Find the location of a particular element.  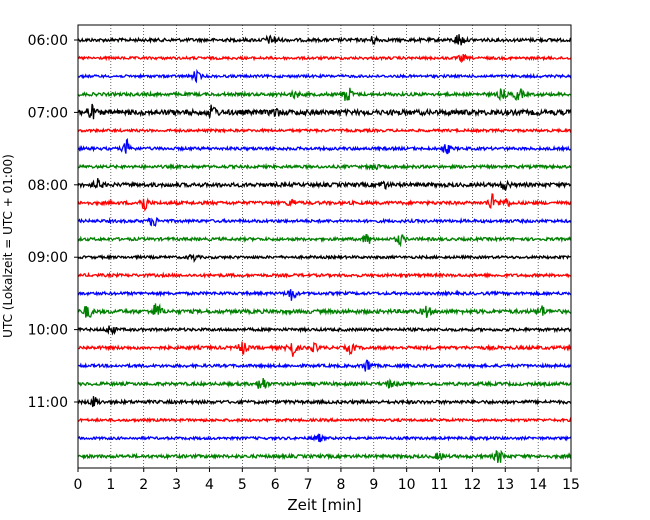

x-axis-ticks: 0 1 2 3 4 5 6 7 8 9 10 11 12 13 14 15 is located at coordinates (327, 480).